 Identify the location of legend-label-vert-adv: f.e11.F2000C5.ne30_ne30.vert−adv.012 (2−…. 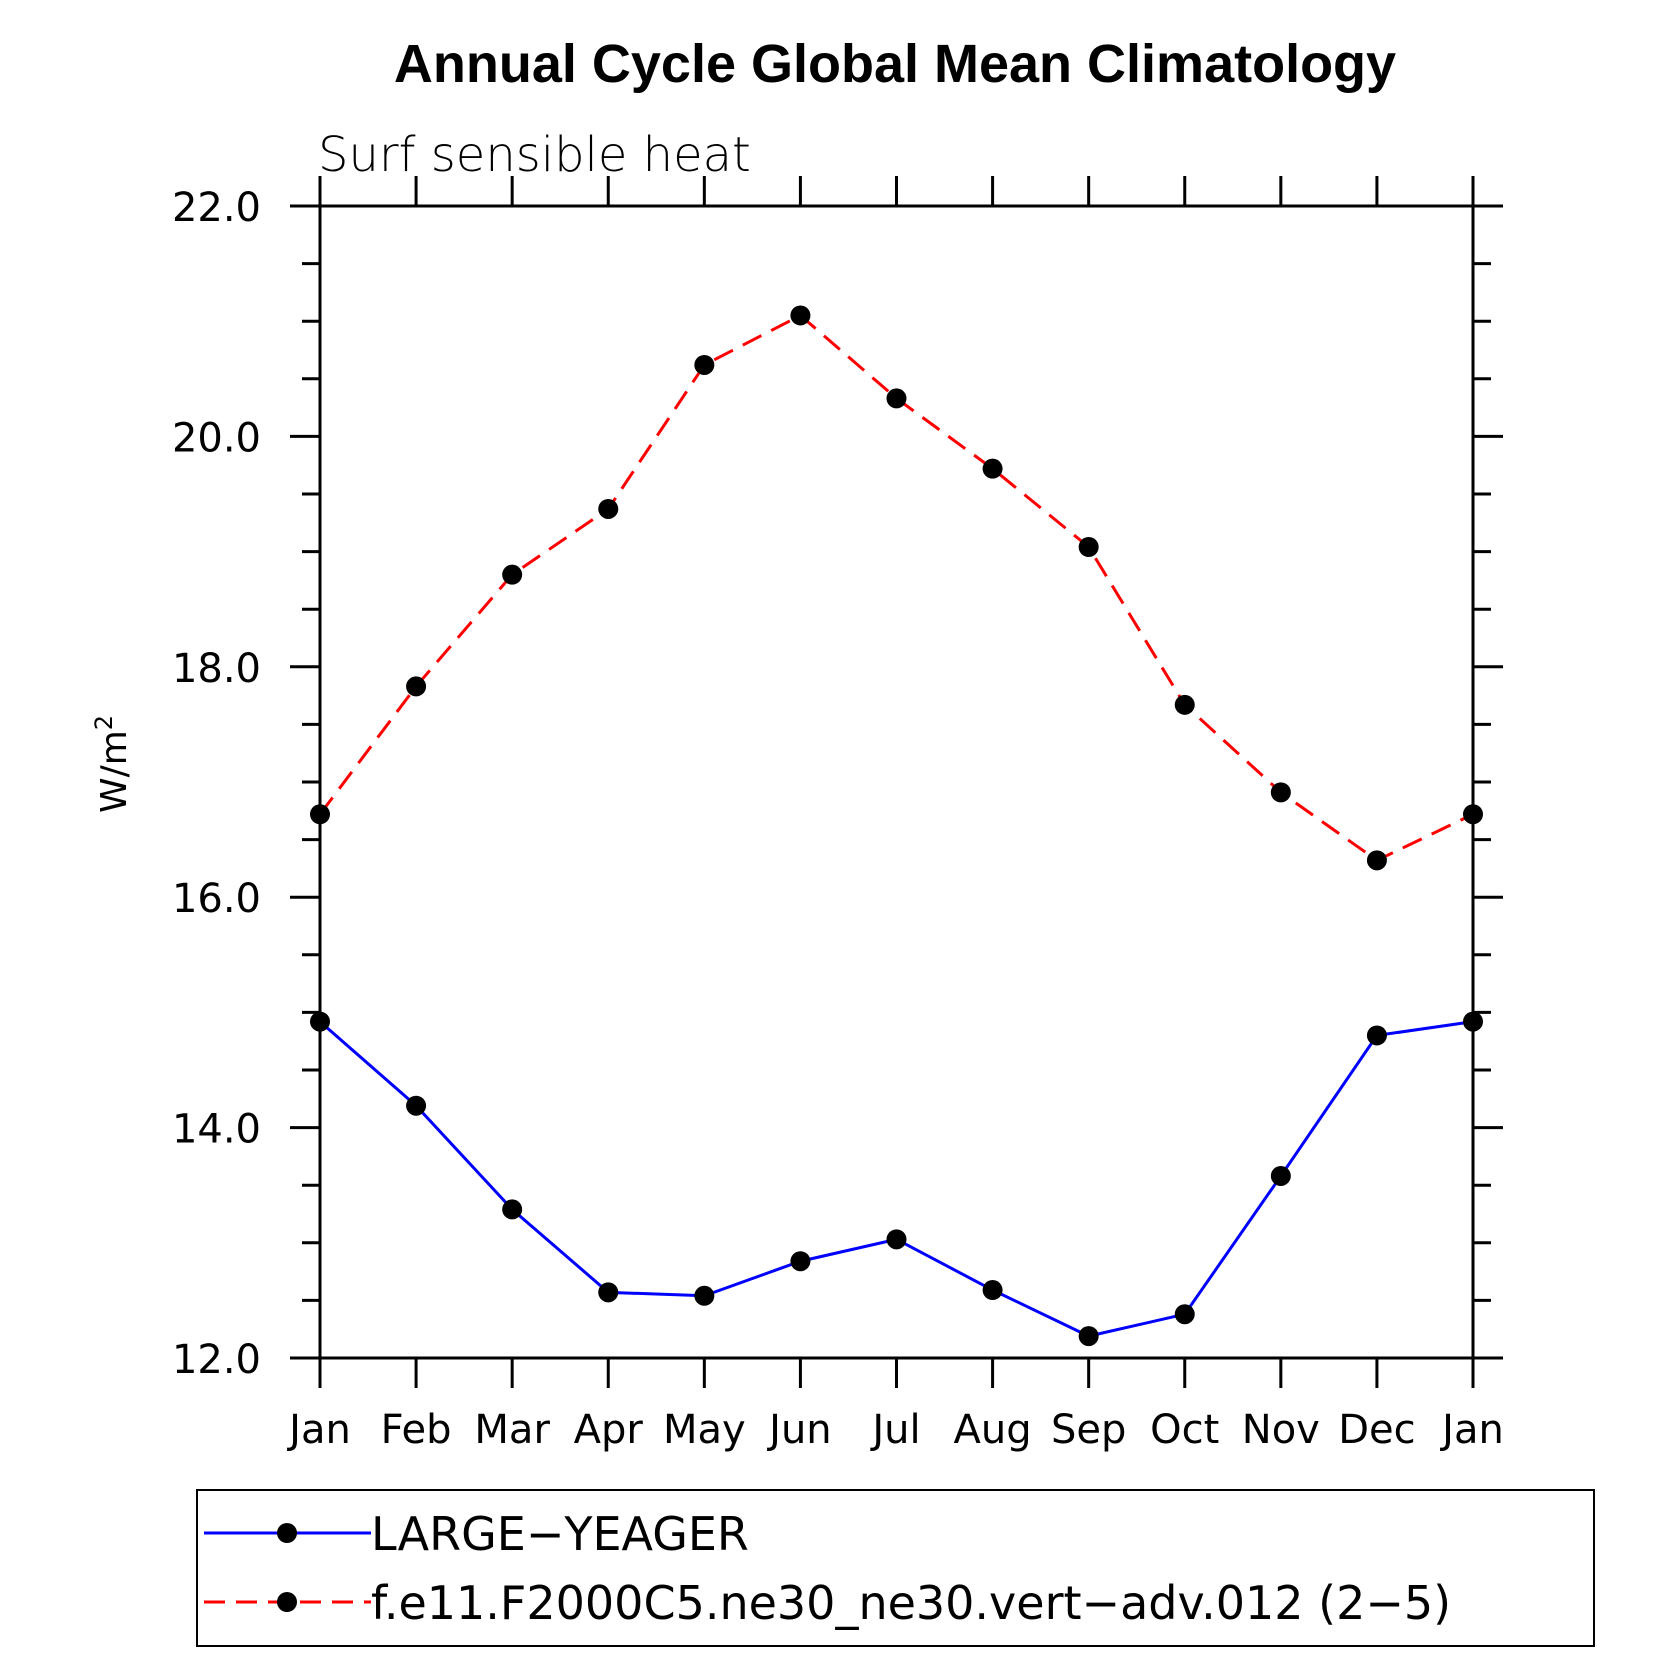
(911, 1603).